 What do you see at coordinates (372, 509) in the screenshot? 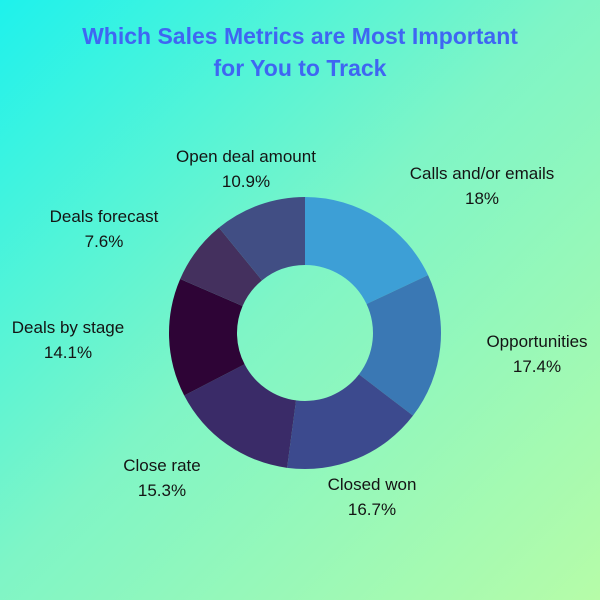
I see `slice-value-label: 16.7%` at bounding box center [372, 509].